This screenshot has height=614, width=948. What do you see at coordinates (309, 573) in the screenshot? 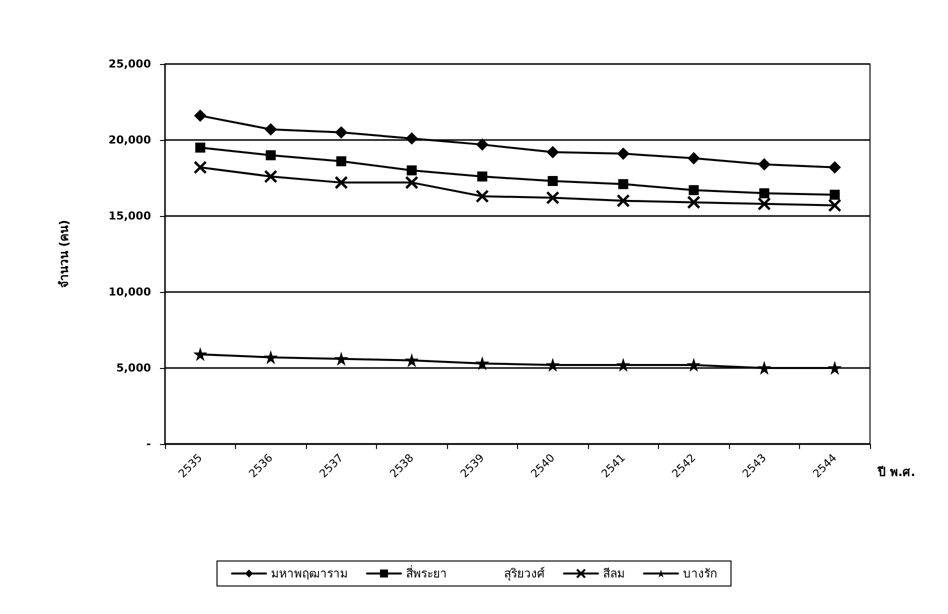
I see `legend-label: มหาพฤฒาราม` at bounding box center [309, 573].